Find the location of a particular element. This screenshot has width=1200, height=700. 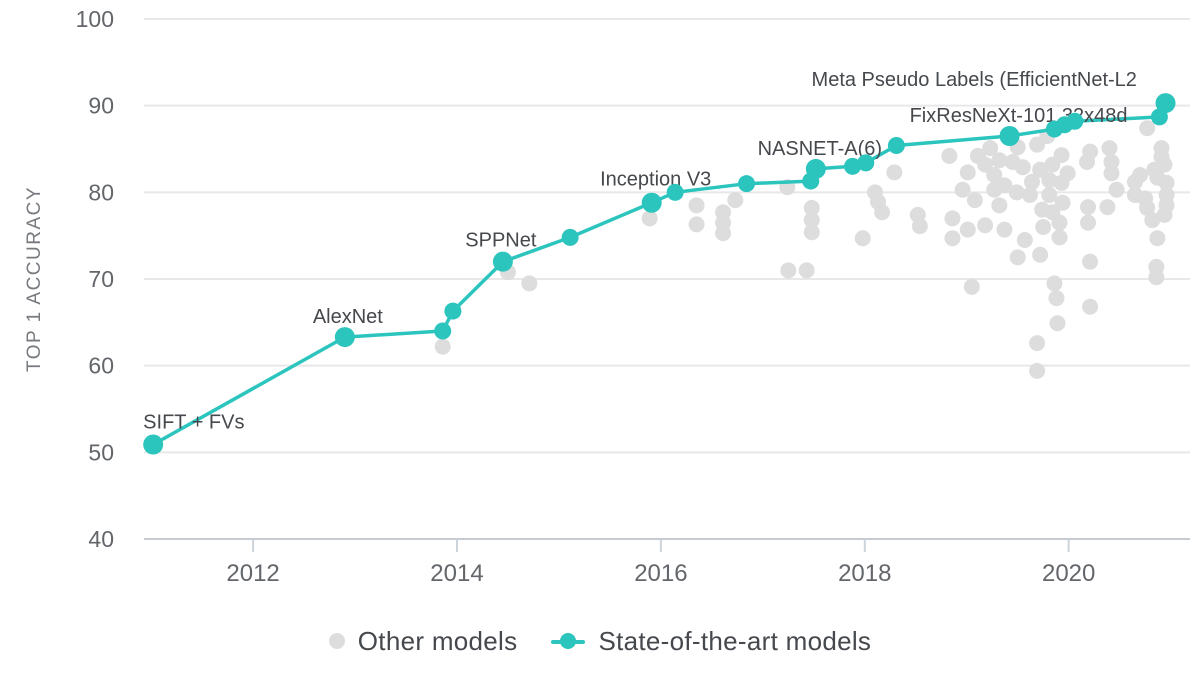

sota-point-label: SPPNet is located at coordinates (501, 241).